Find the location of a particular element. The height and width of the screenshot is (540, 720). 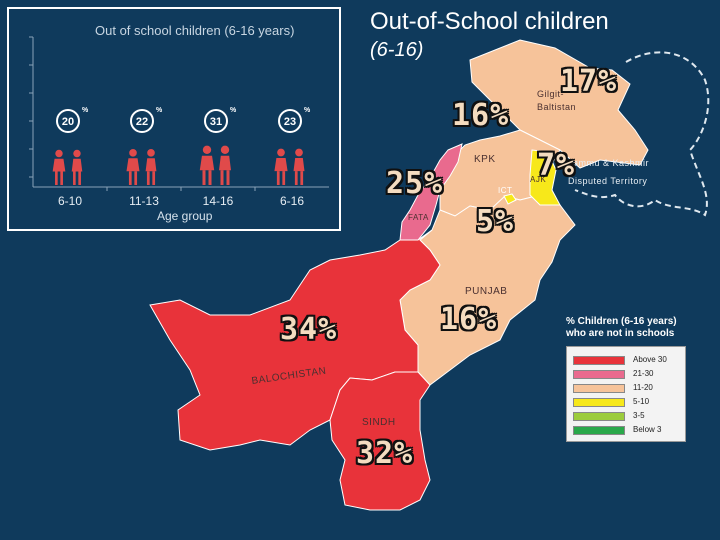

value-label: 20 is located at coordinates (68, 122).